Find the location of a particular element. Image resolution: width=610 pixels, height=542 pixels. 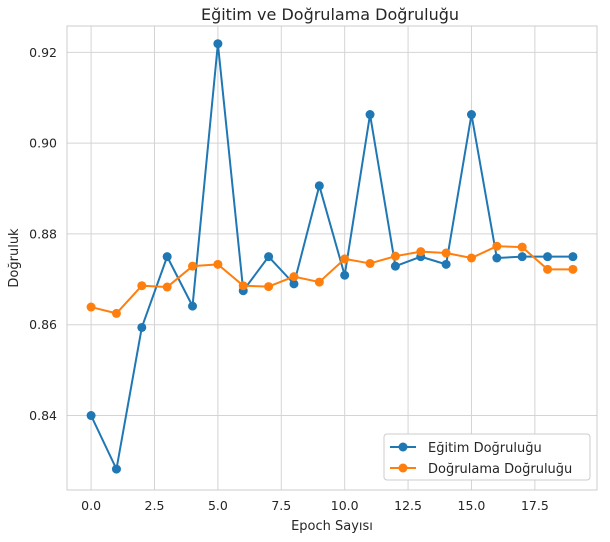

legend-box is located at coordinates (487, 457).